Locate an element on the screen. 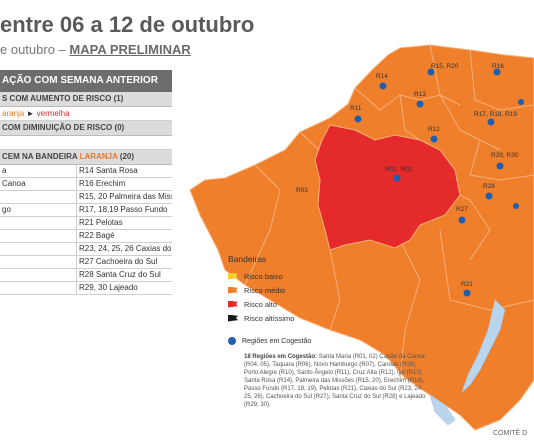  table-cell: R23, 24, 25, 26 Caxias do Sul is located at coordinates (124, 249).